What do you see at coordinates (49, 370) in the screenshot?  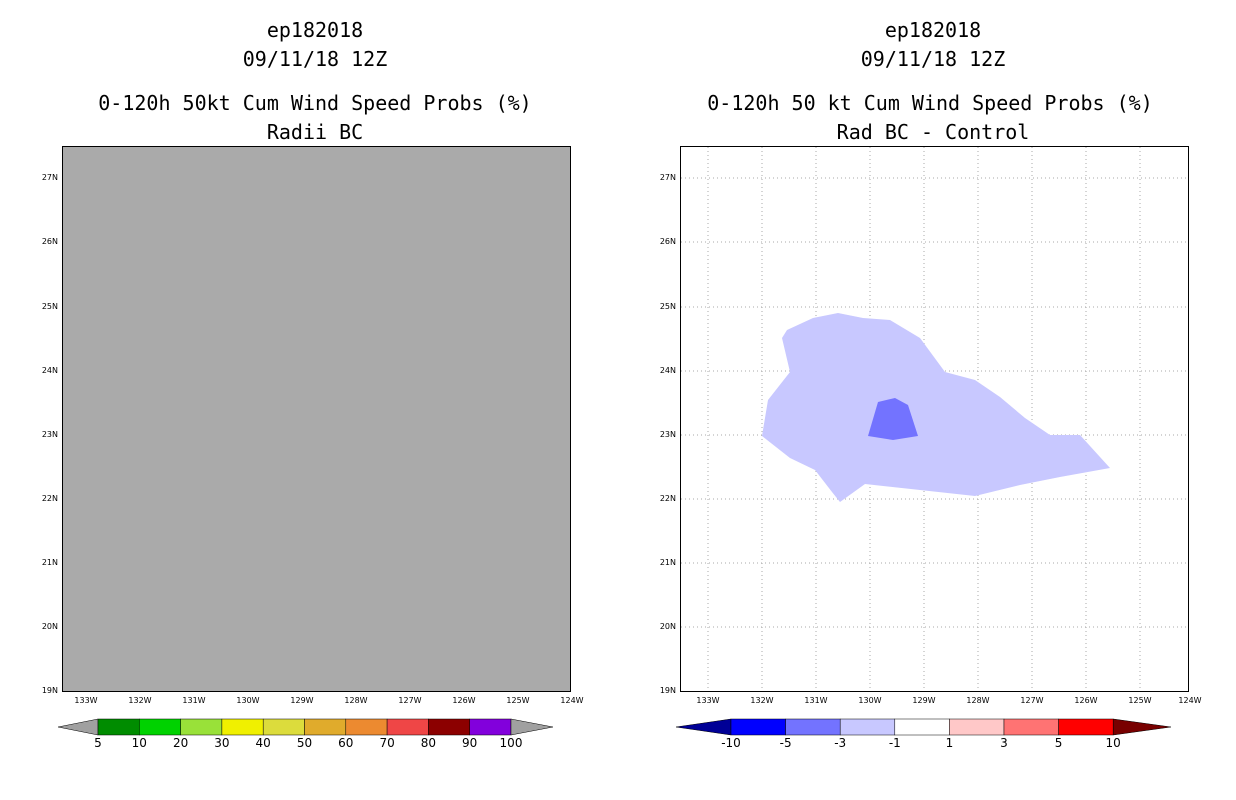 I see `left-lat-label: 24N` at bounding box center [49, 370].